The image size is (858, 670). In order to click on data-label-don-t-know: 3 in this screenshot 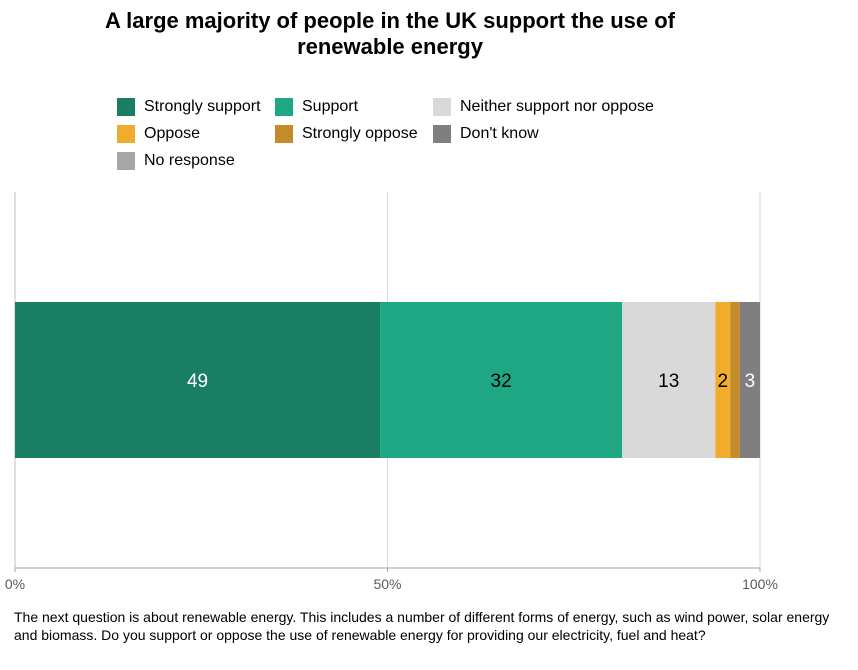, I will do `click(750, 381)`.